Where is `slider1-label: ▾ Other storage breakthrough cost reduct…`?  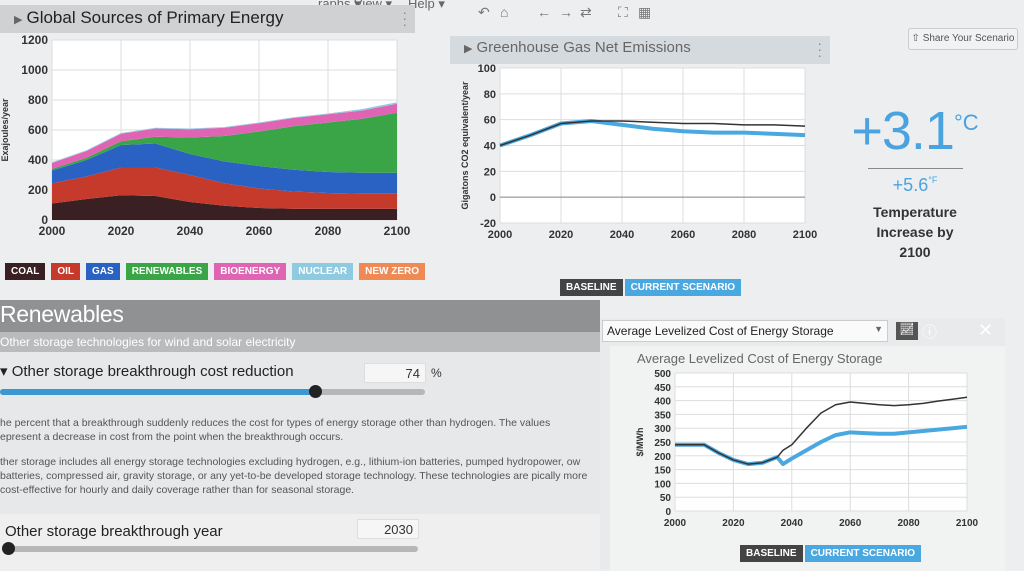
slider1-label: ▾ Other storage breakthrough cost reduct… is located at coordinates (147, 371).